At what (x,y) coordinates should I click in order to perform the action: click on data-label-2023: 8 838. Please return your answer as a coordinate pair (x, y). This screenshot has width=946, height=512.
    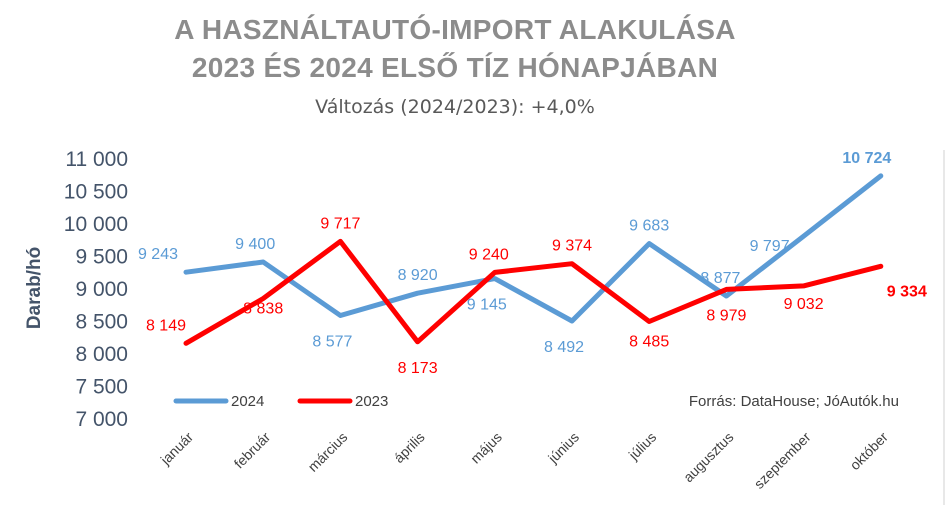
    Looking at the image, I should click on (263, 309).